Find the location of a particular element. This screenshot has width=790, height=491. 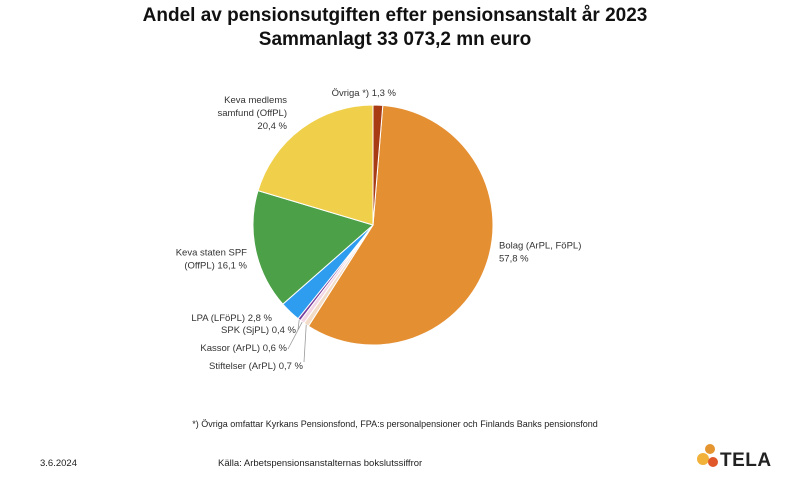

logo-dot-yellow is located at coordinates (703, 459).